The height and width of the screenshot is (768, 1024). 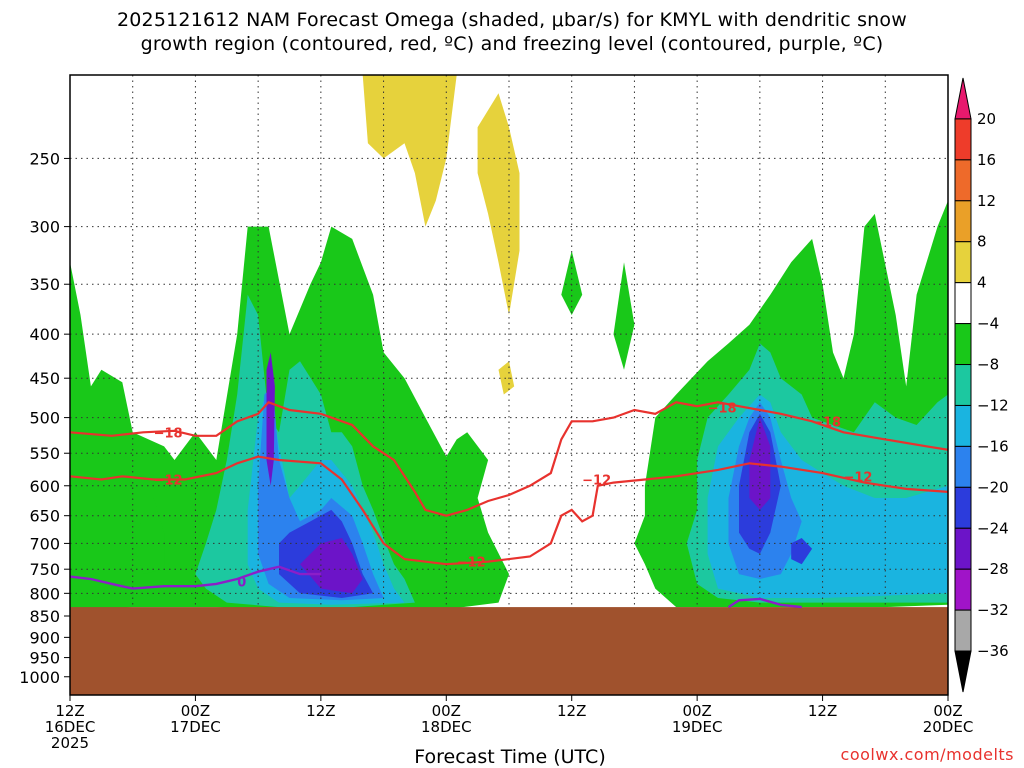 I want to click on x-tick-label-12-1: 17DEC, so click(x=195, y=727).